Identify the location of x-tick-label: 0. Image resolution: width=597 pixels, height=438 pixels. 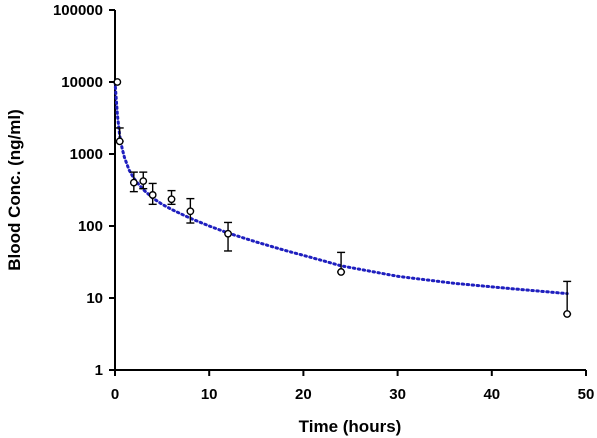
(115, 394).